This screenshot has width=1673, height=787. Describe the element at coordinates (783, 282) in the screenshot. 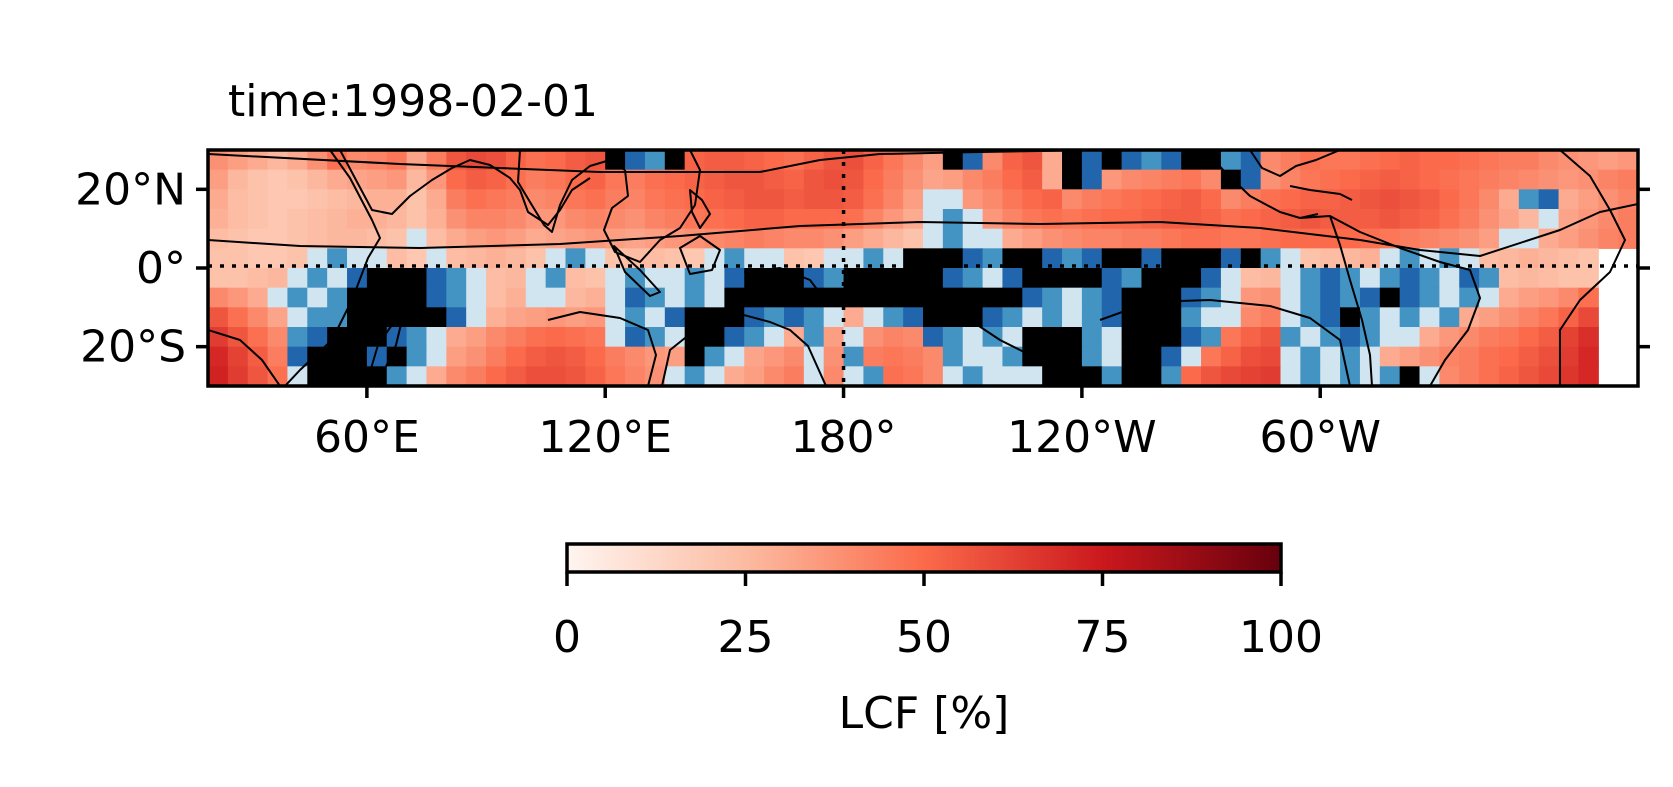

I see `coastline-newguinea` at that location.